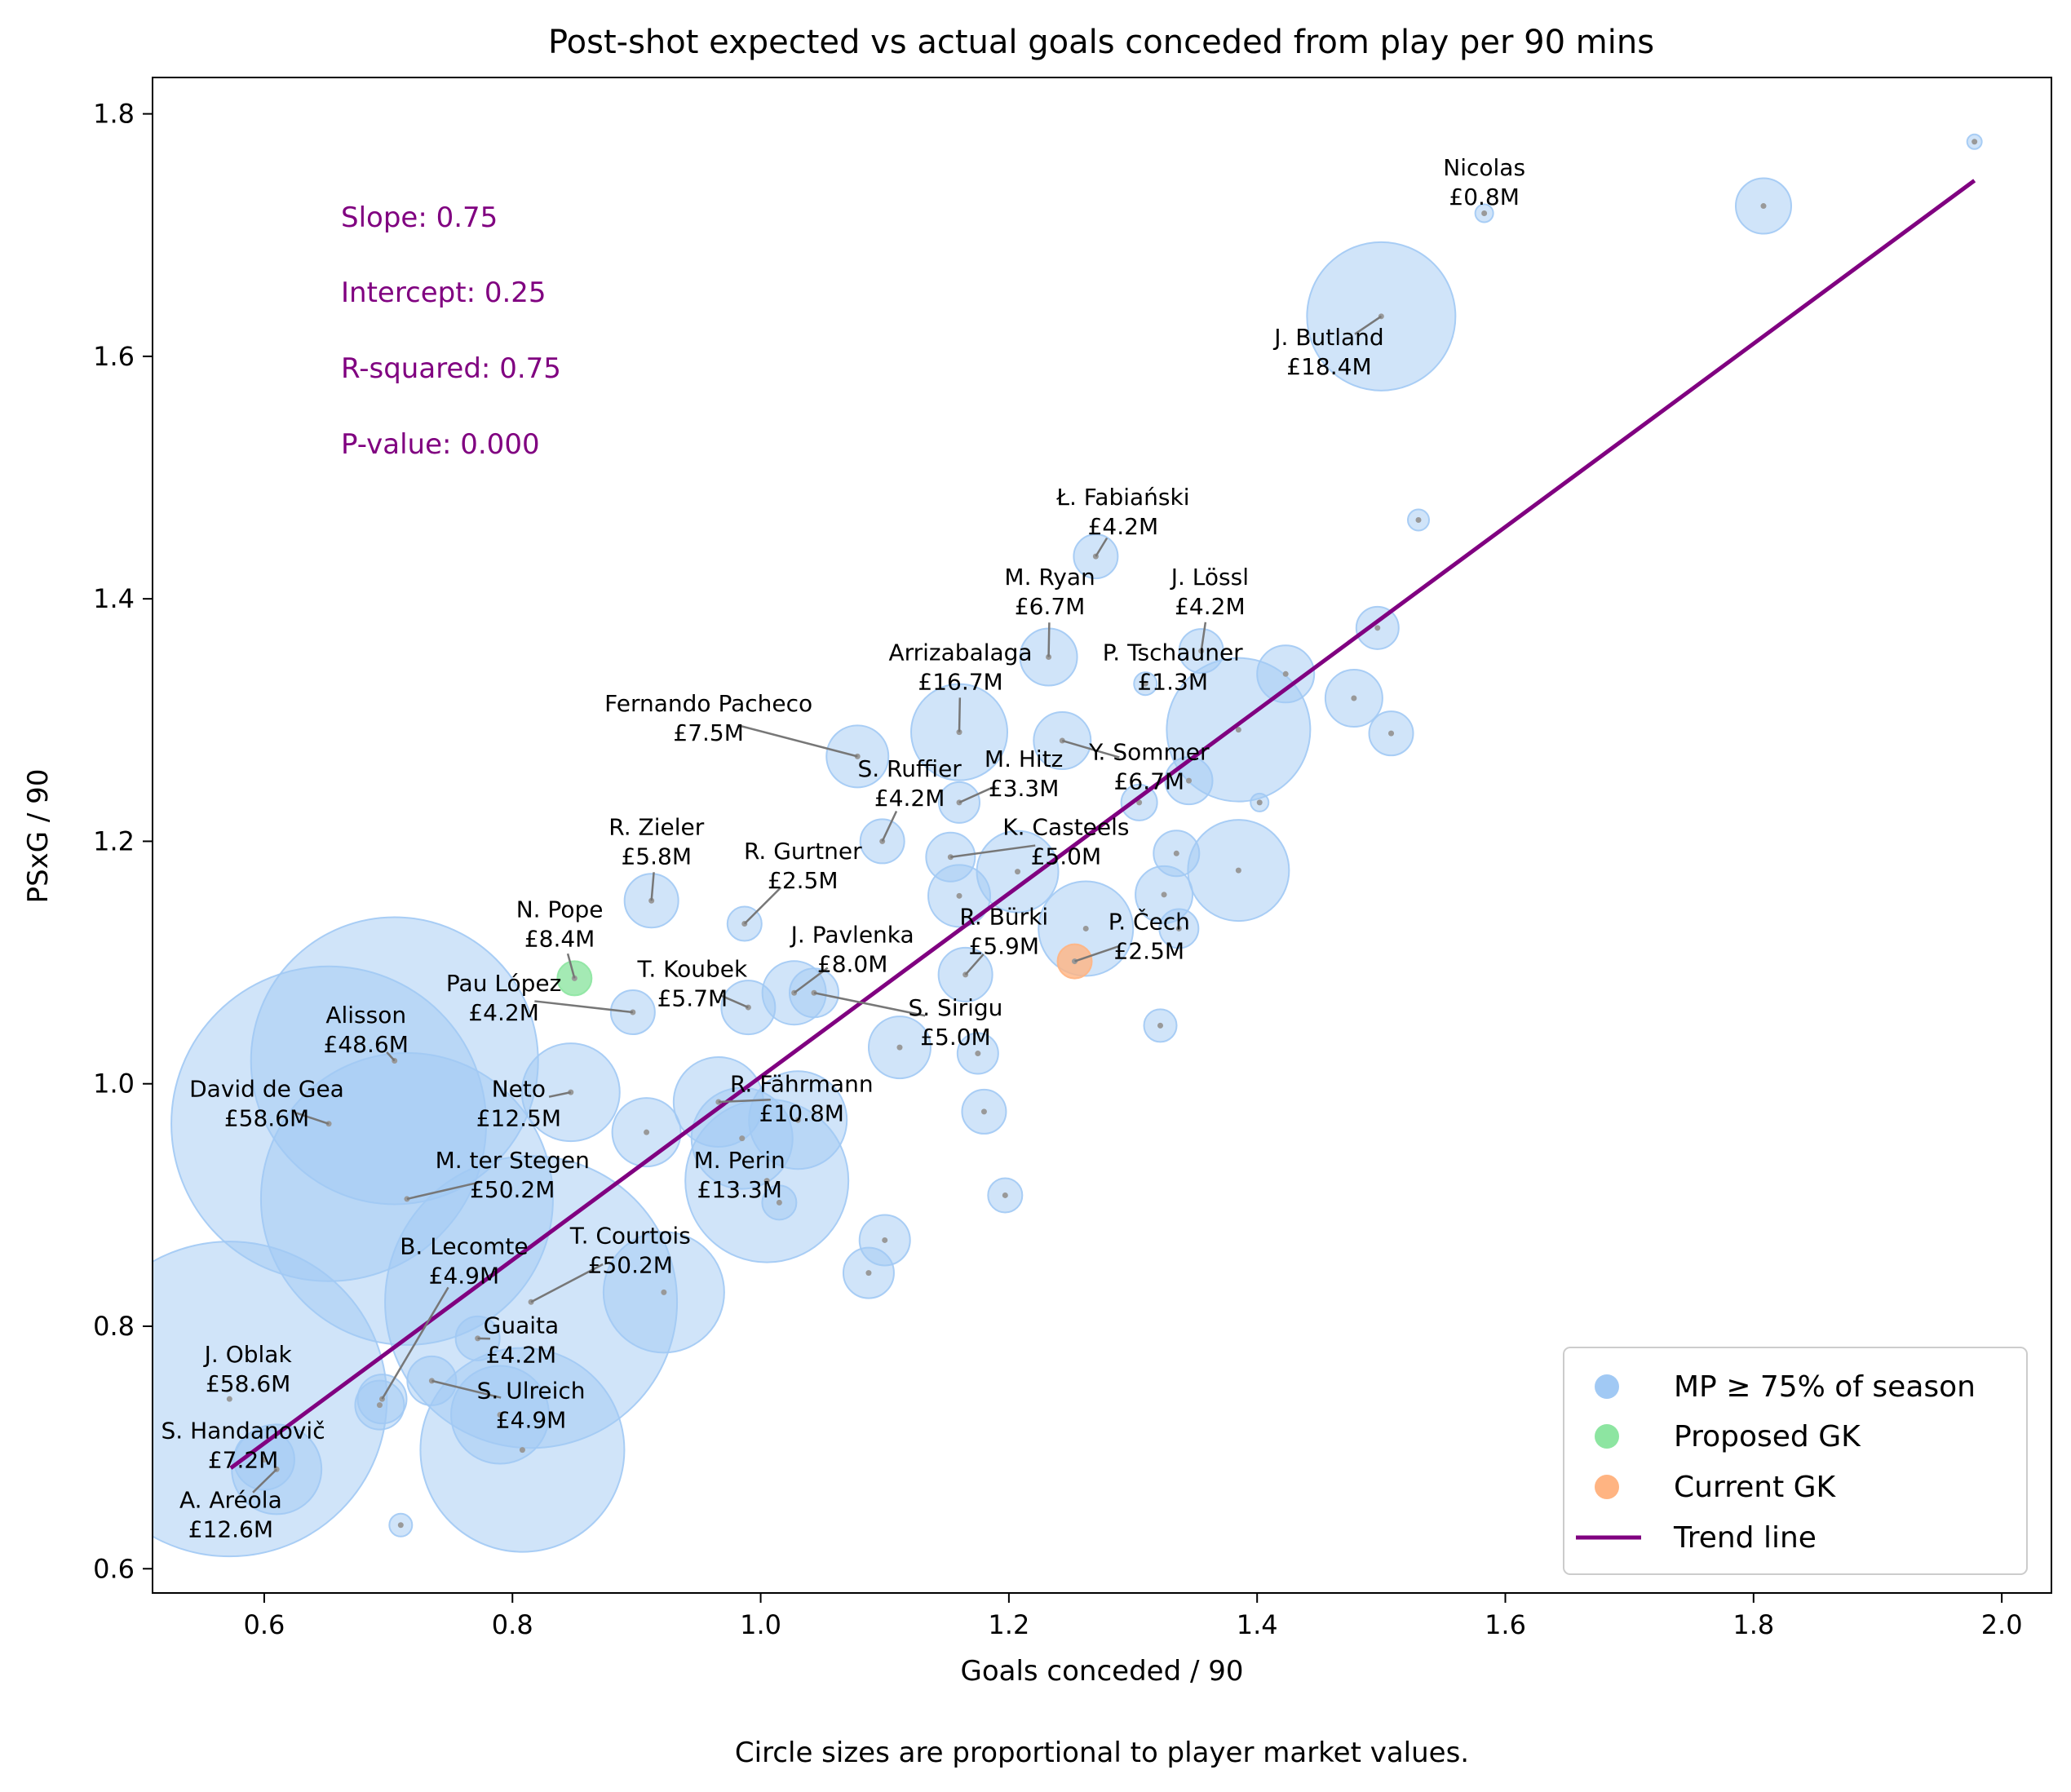 Image resolution: width=2071 pixels, height=1792 pixels. What do you see at coordinates (803, 866) in the screenshot?
I see `point-label: R. Gurtner£2.5M` at bounding box center [803, 866].